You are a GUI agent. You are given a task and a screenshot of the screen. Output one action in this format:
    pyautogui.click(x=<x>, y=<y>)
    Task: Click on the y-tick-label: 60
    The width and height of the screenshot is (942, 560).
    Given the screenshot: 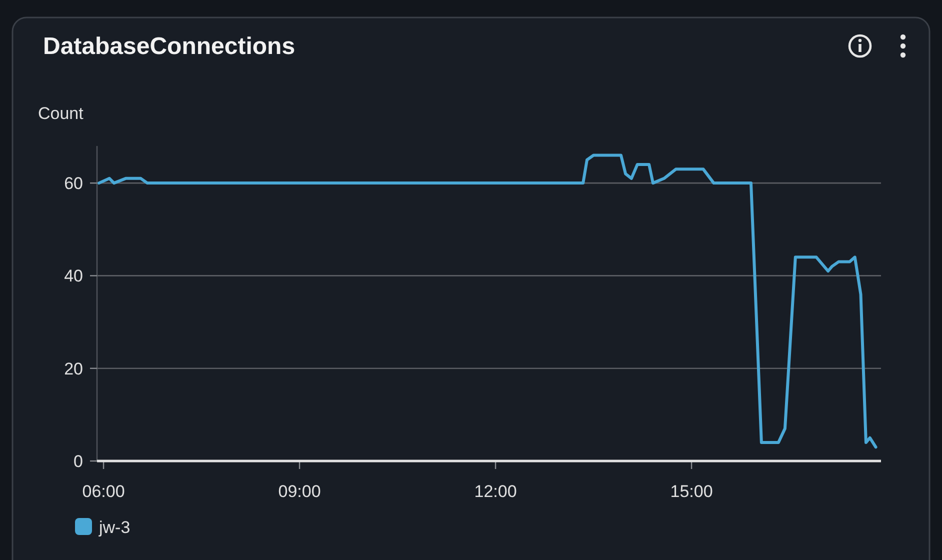 What is the action you would take?
    pyautogui.click(x=73, y=184)
    